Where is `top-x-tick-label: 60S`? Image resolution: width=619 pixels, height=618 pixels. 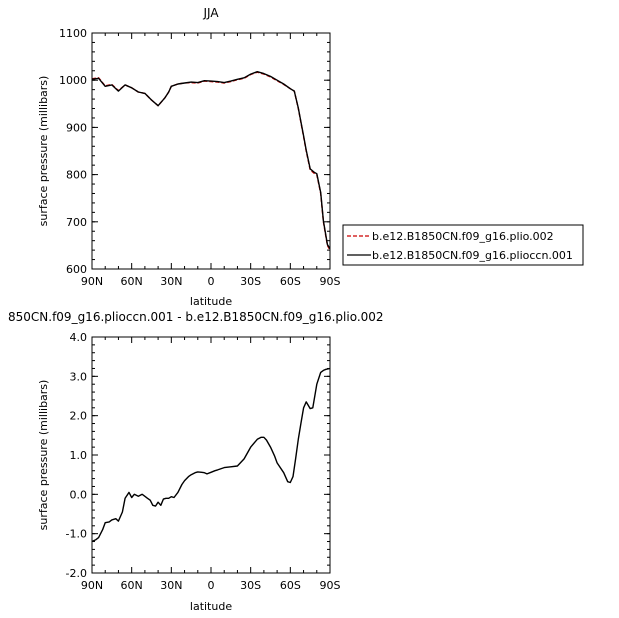 top-x-tick-label: 60S is located at coordinates (290, 281).